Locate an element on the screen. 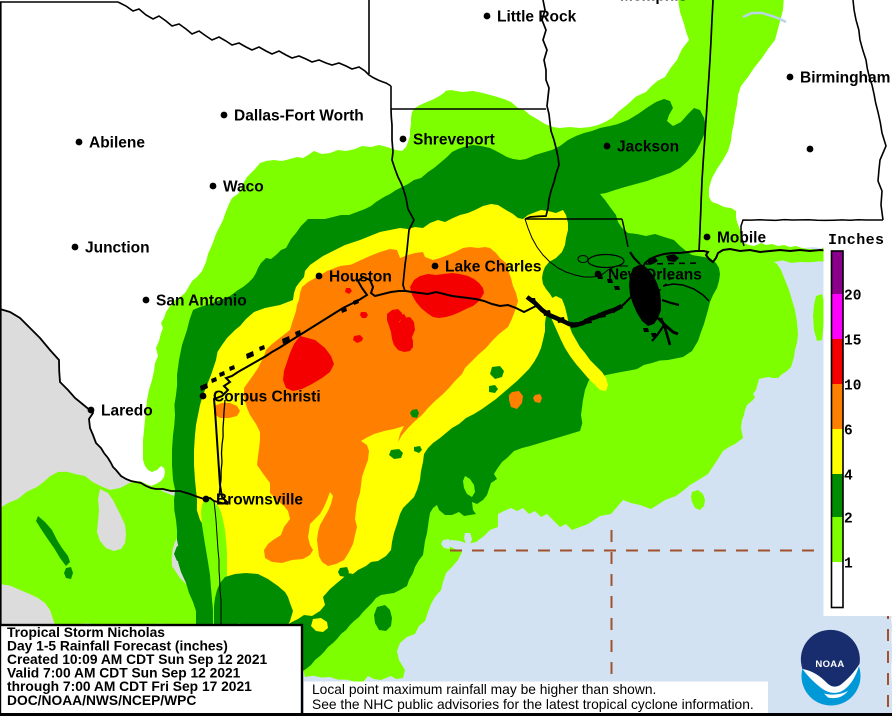 This screenshot has height=716, width=892. svg-text: Waco is located at coordinates (243, 187).